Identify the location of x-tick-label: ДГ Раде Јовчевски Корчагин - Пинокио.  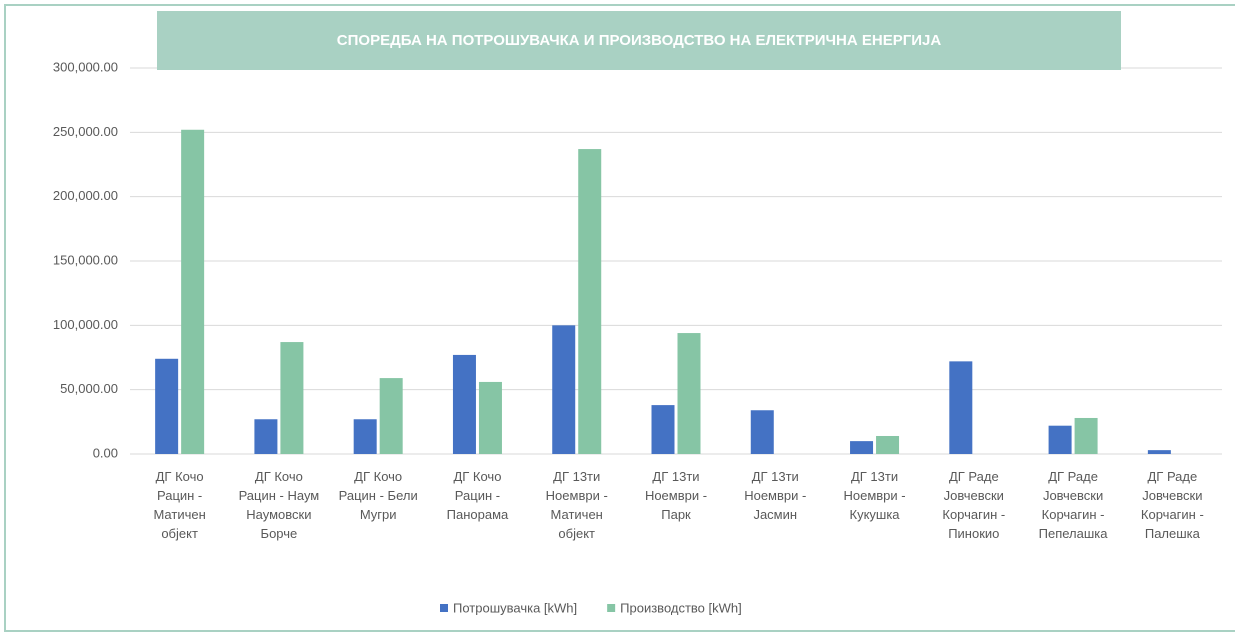
(974, 505).